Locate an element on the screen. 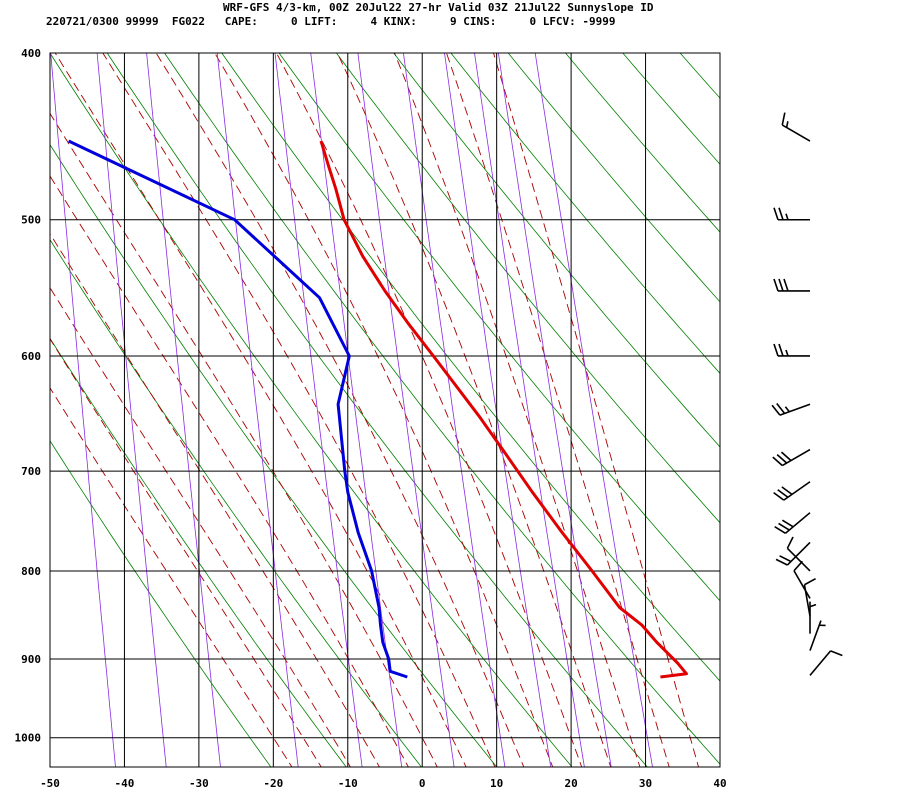 The width and height of the screenshot is (900, 800). x-tick-label: -50 is located at coordinates (50, 783).